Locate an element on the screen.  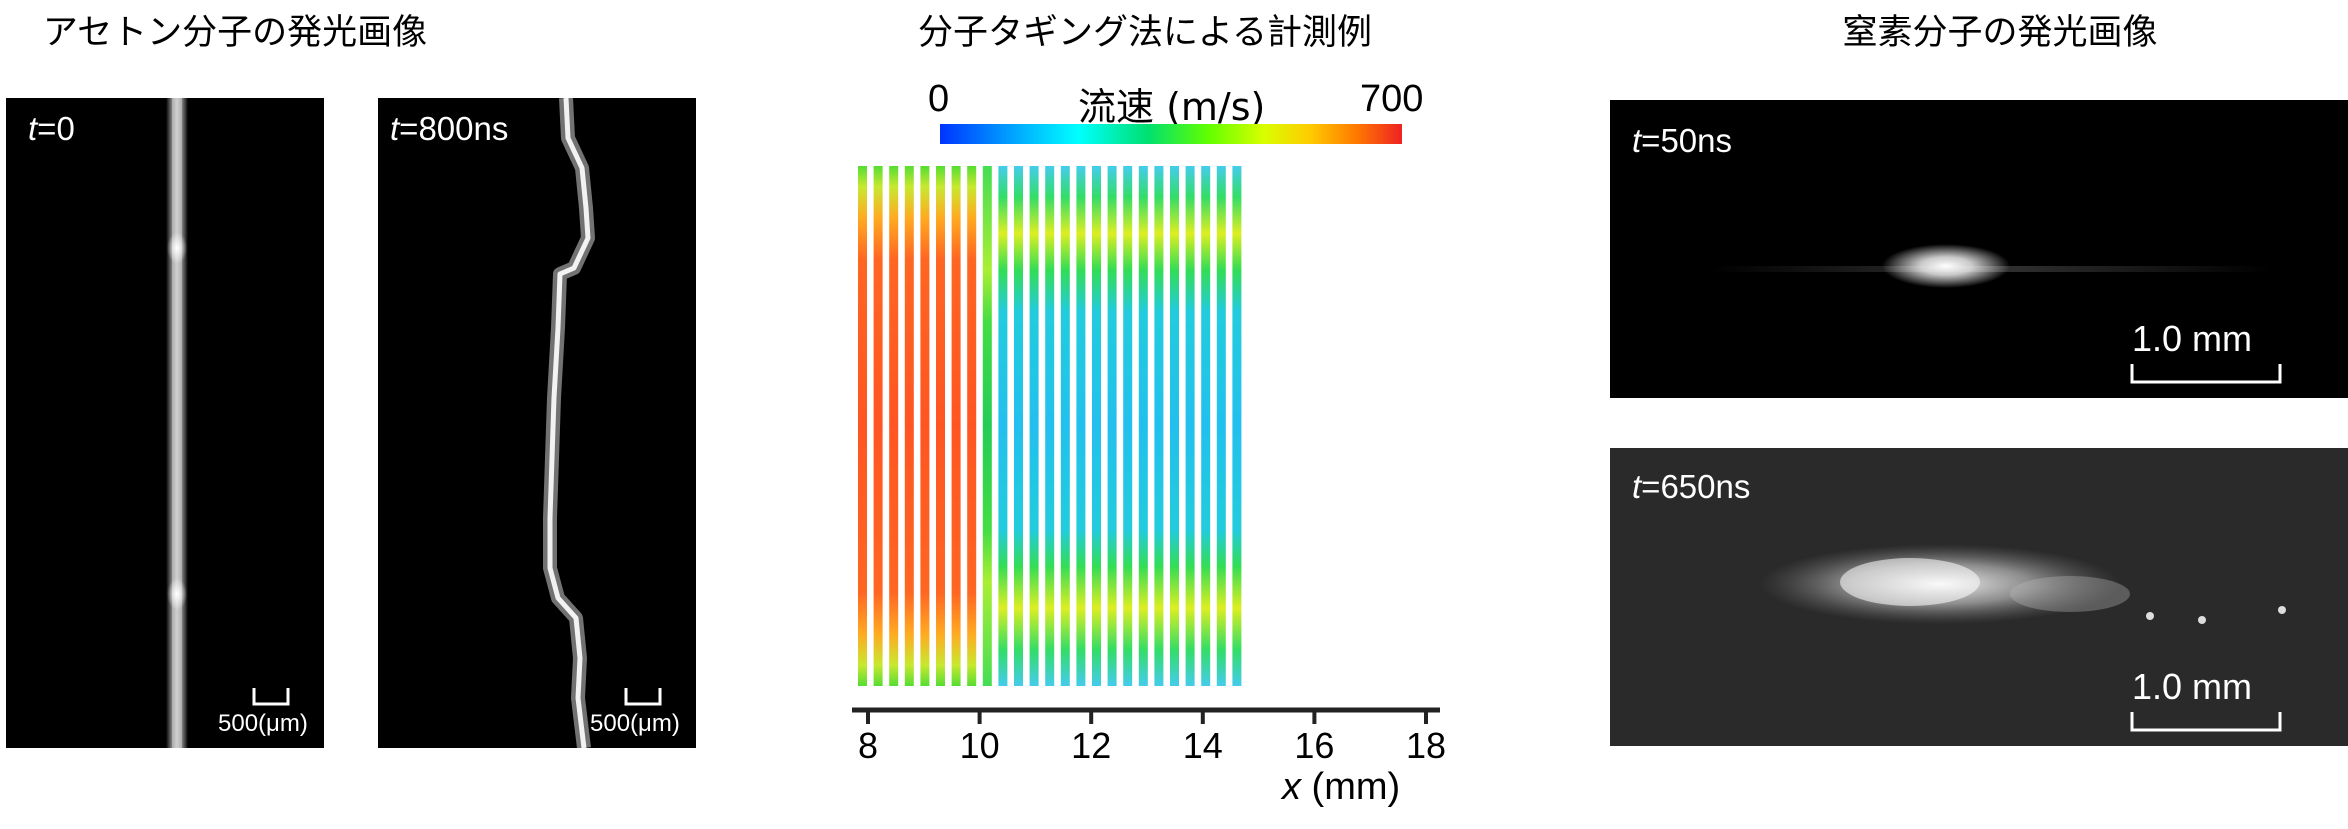
x-tick-label: 18 is located at coordinates (1426, 745).